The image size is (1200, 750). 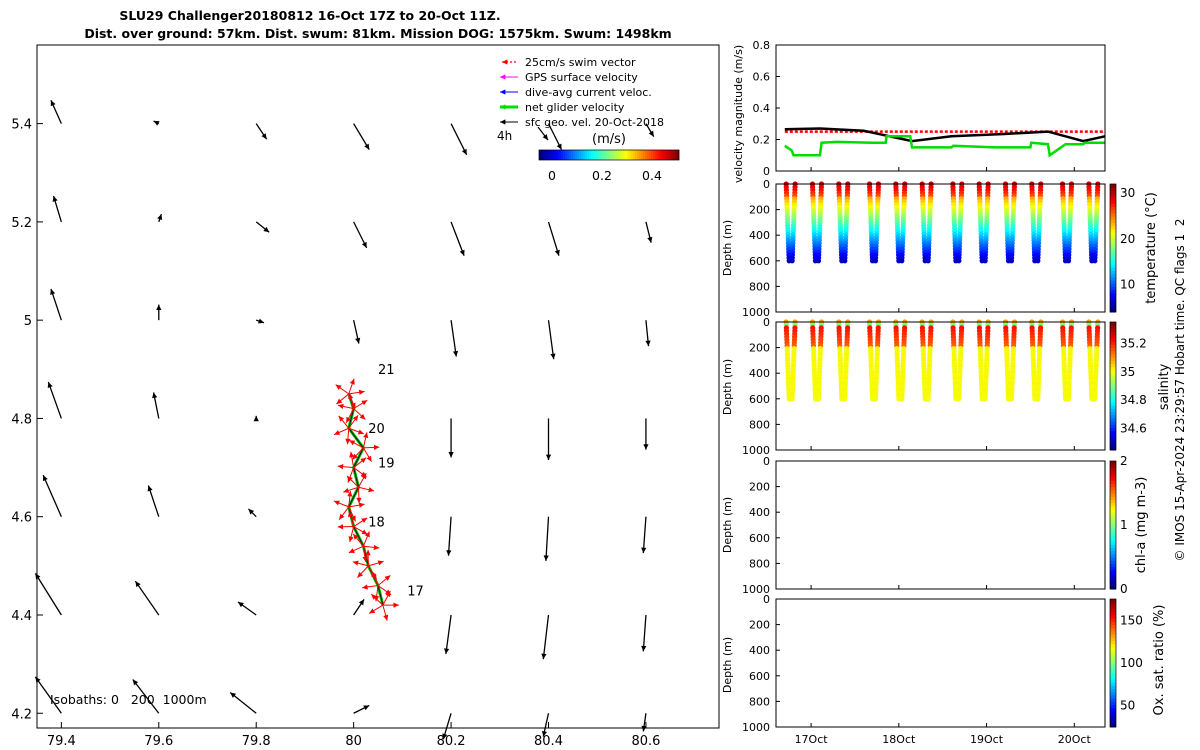 I want to click on day-label-20: 20, so click(x=376, y=429).